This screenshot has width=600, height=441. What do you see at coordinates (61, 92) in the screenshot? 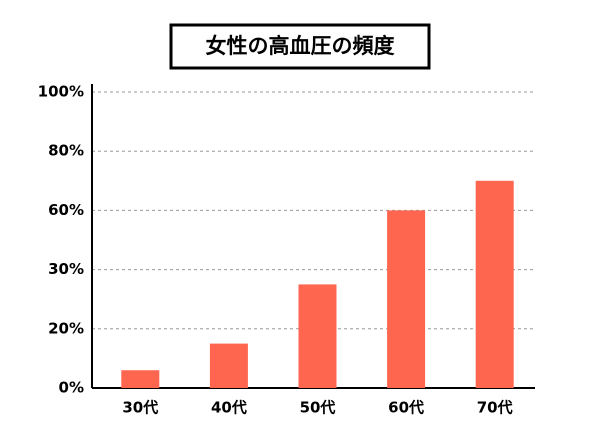
I see `y-tick-label: 100%` at bounding box center [61, 92].